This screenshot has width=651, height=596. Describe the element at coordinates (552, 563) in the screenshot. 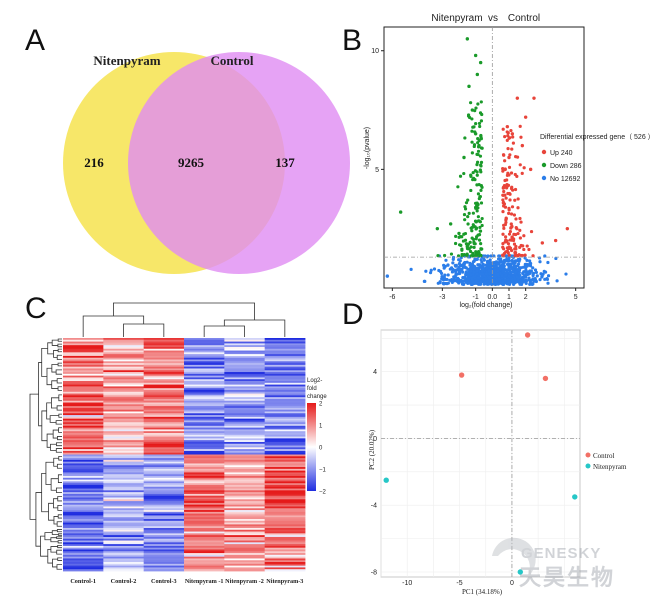

I see `genesky-watermark: GENESKY 天昊生物` at that location.